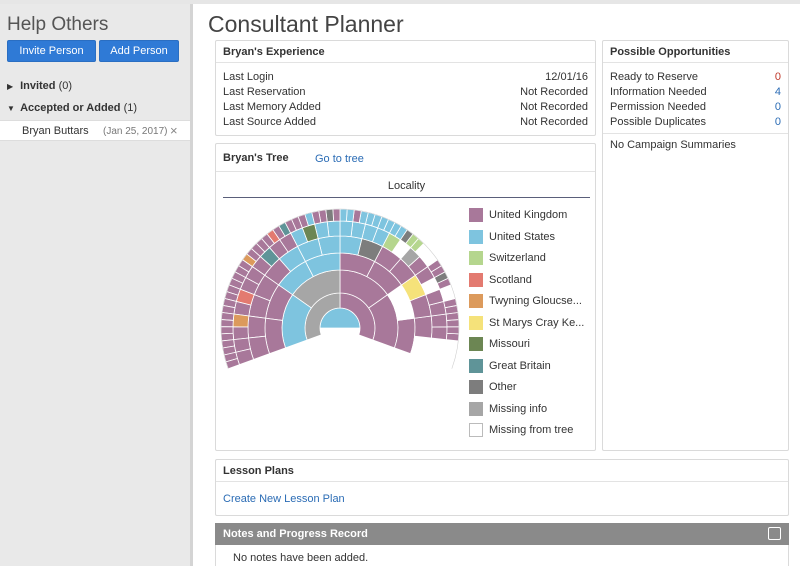 The width and height of the screenshot is (800, 566). Describe the element at coordinates (518, 409) in the screenshot. I see `legend-label: Missing info` at that location.